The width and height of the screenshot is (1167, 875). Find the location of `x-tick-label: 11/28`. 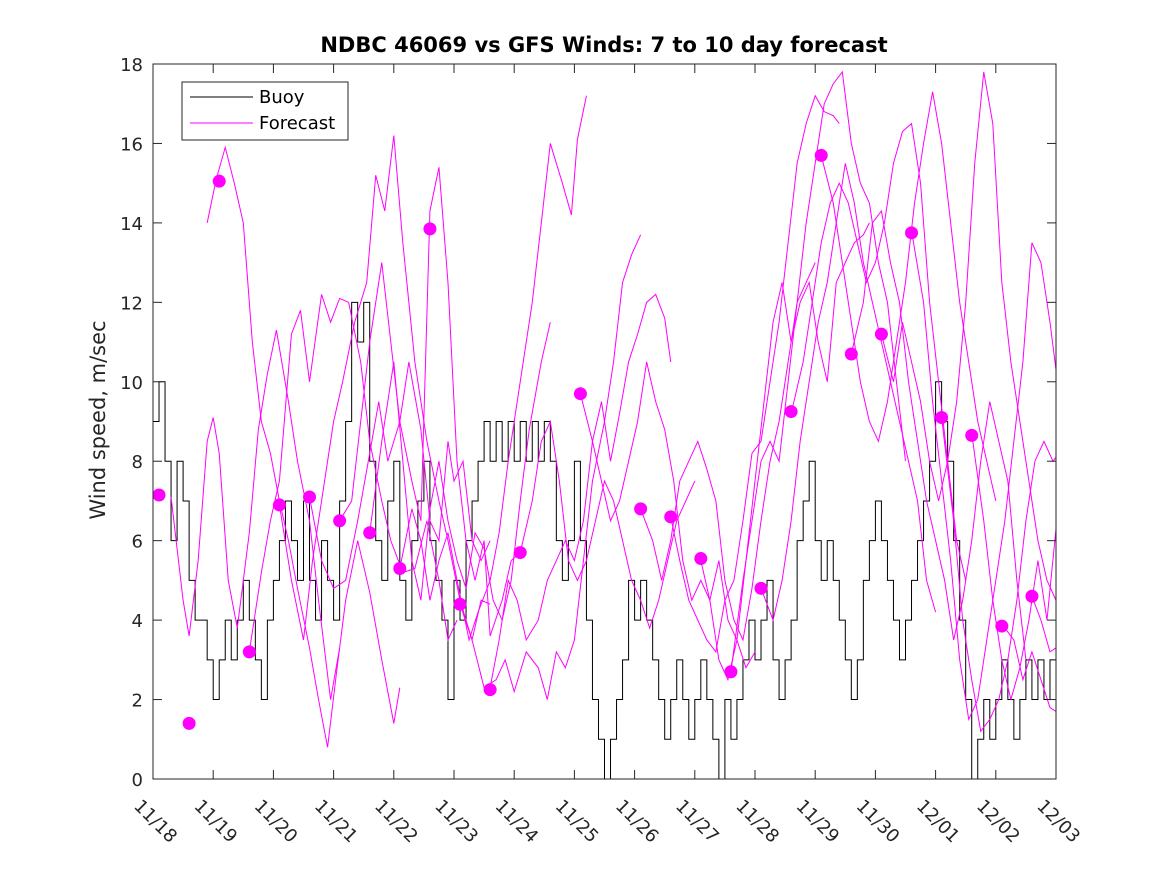

x-tick-label: 11/28 is located at coordinates (757, 822).